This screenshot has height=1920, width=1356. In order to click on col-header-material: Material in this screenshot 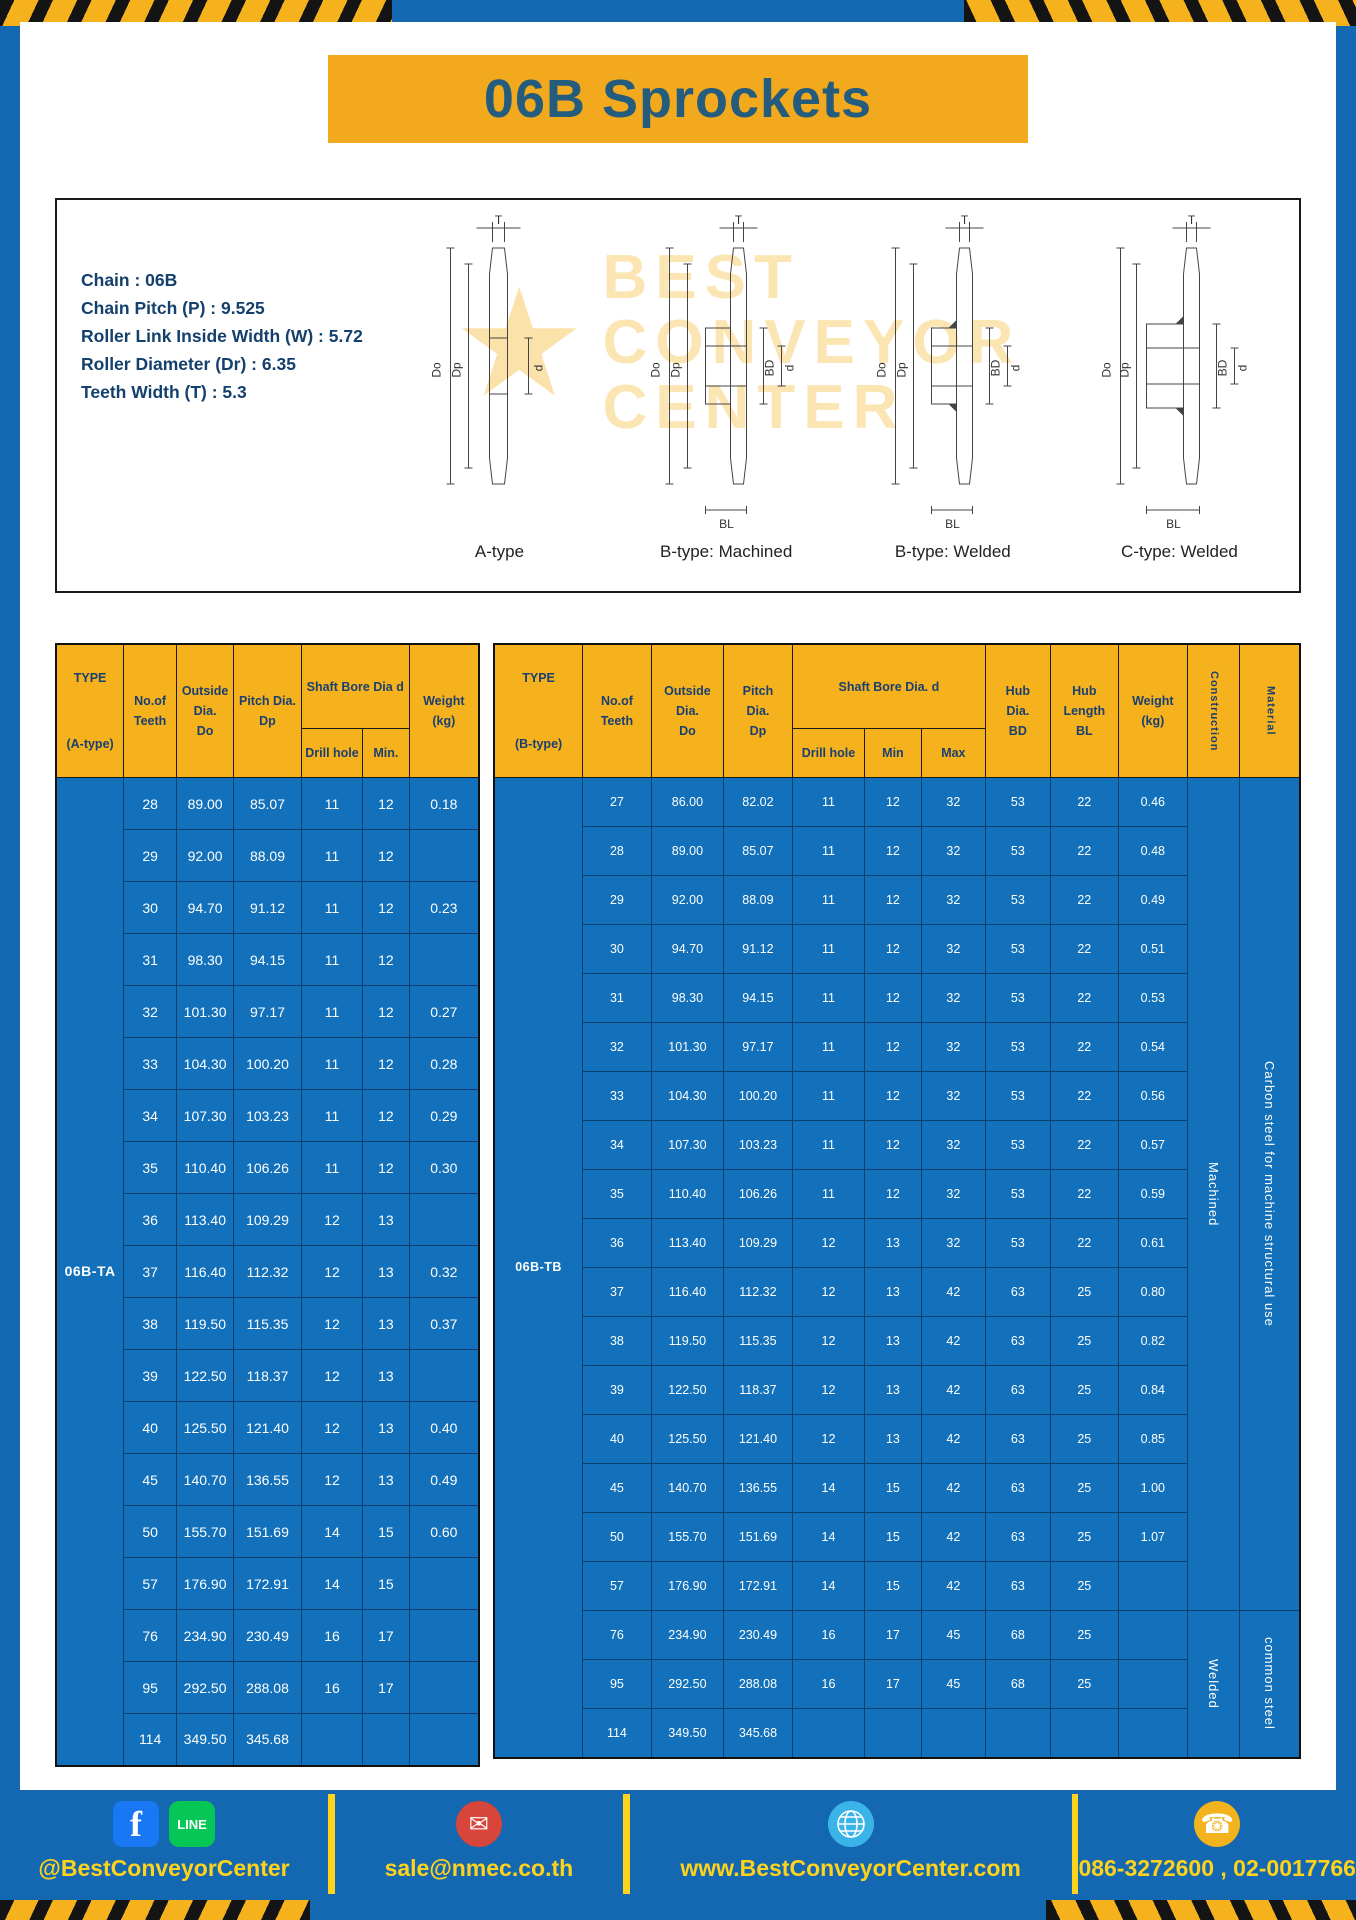, I will do `click(1269, 710)`.